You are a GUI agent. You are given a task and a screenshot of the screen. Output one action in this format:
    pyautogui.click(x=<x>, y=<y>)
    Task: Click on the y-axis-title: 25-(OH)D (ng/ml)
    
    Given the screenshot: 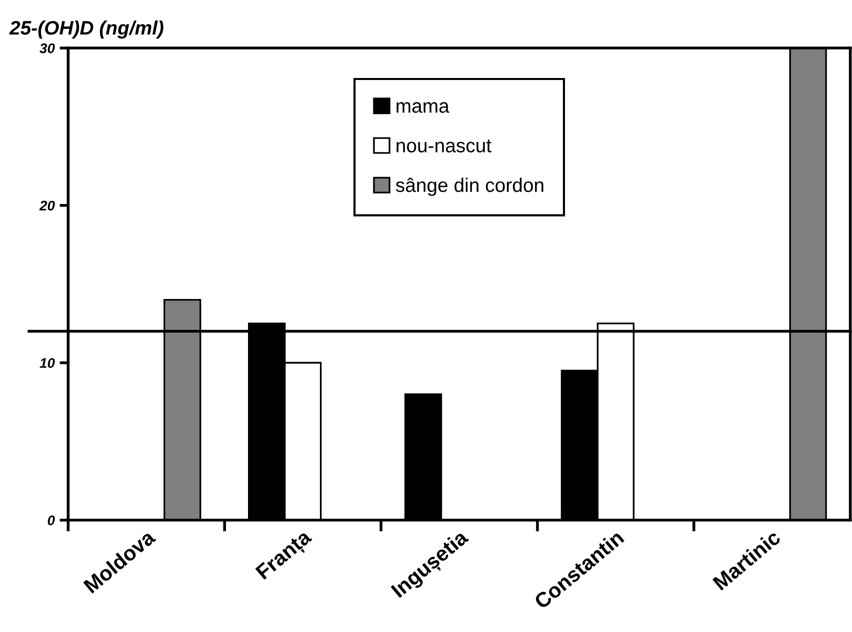 What is the action you would take?
    pyautogui.click(x=86, y=29)
    